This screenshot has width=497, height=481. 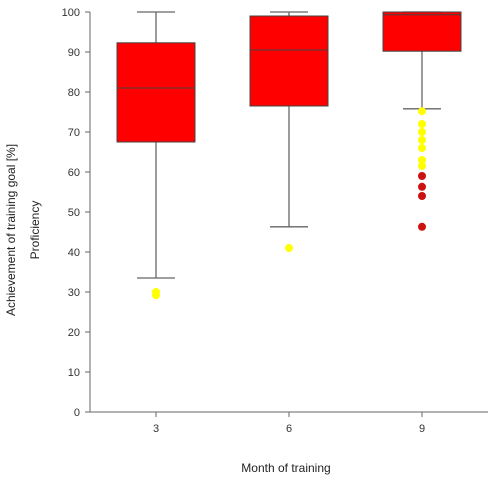 I want to click on y-axis-title: Achievement of training goal [%], so click(x=11, y=230).